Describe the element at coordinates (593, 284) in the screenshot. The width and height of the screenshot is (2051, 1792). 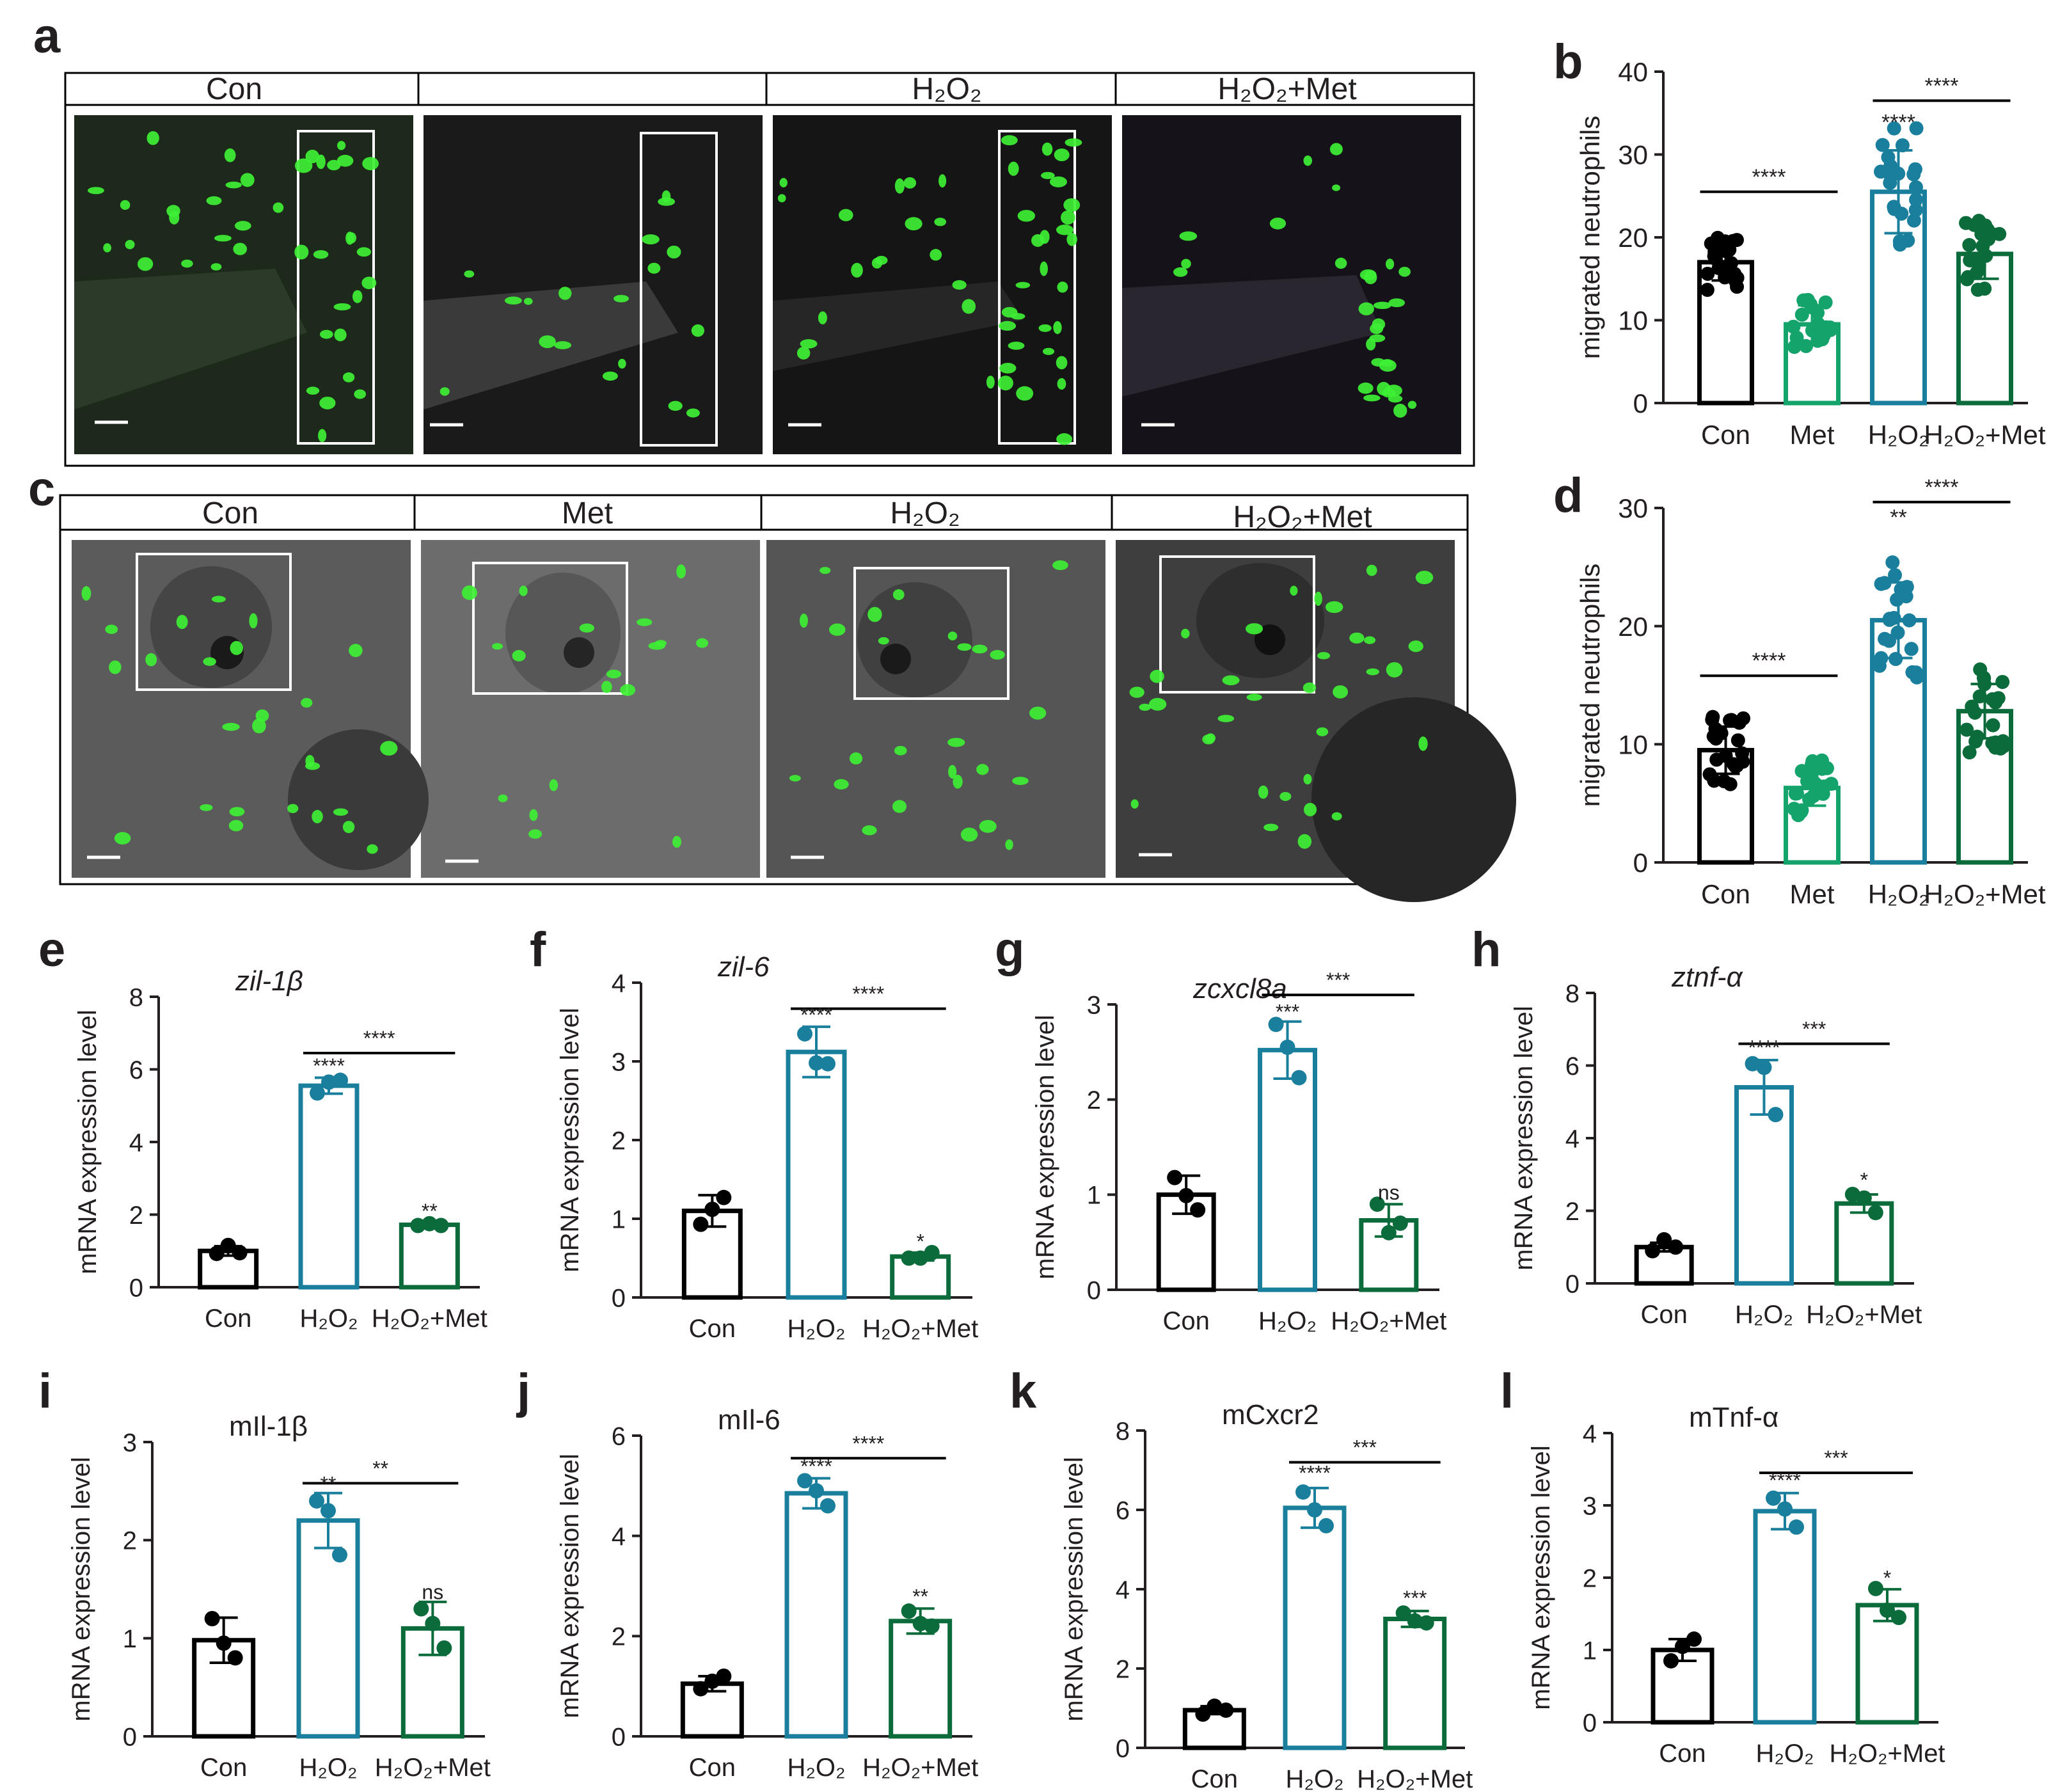
I see `panel-a-image-met` at that location.